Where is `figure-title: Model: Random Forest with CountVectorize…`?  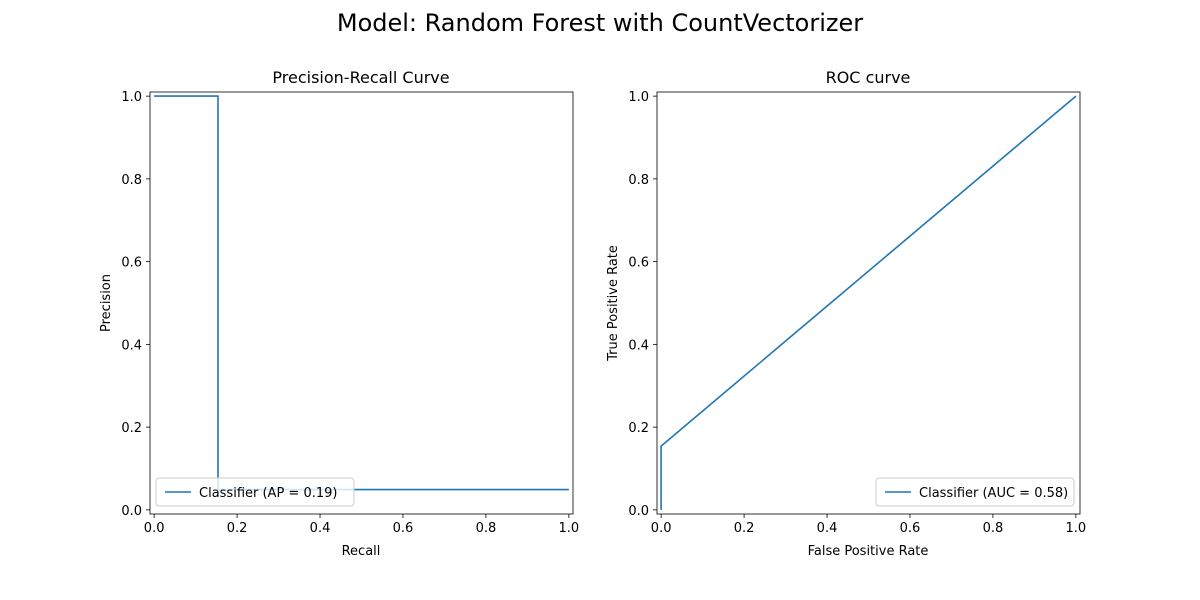 figure-title: Model: Random Forest with CountVectorize… is located at coordinates (600, 23).